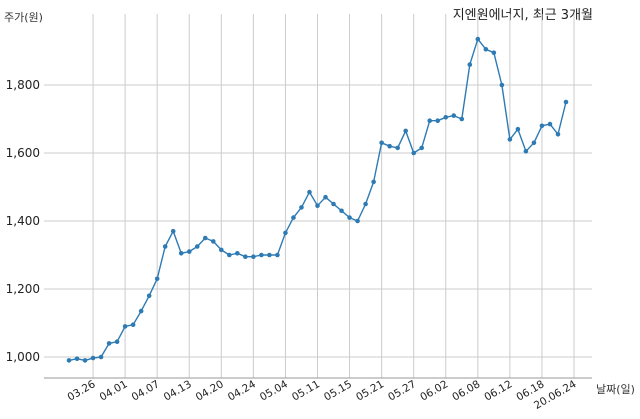 Image resolution: width=640 pixels, height=419 pixels. What do you see at coordinates (523, 15) in the screenshot?
I see `chart-title: 지엔원에너지, 최근 3개월` at bounding box center [523, 15].